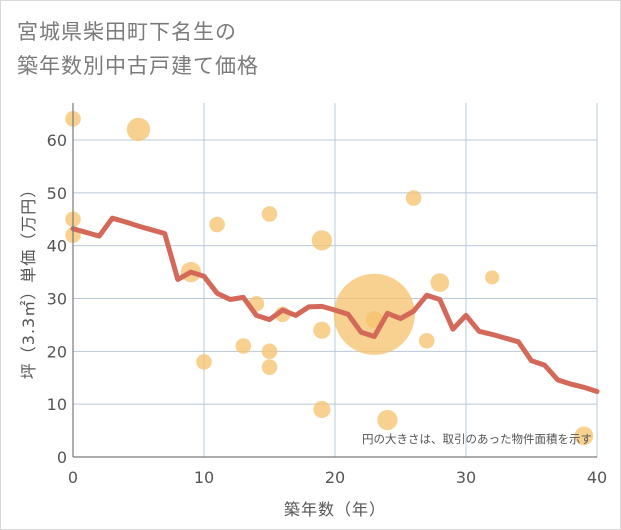 The height and width of the screenshot is (530, 621). I want to click on chart-title-line2: 築年数別中古戸建て価格, so click(138, 66).